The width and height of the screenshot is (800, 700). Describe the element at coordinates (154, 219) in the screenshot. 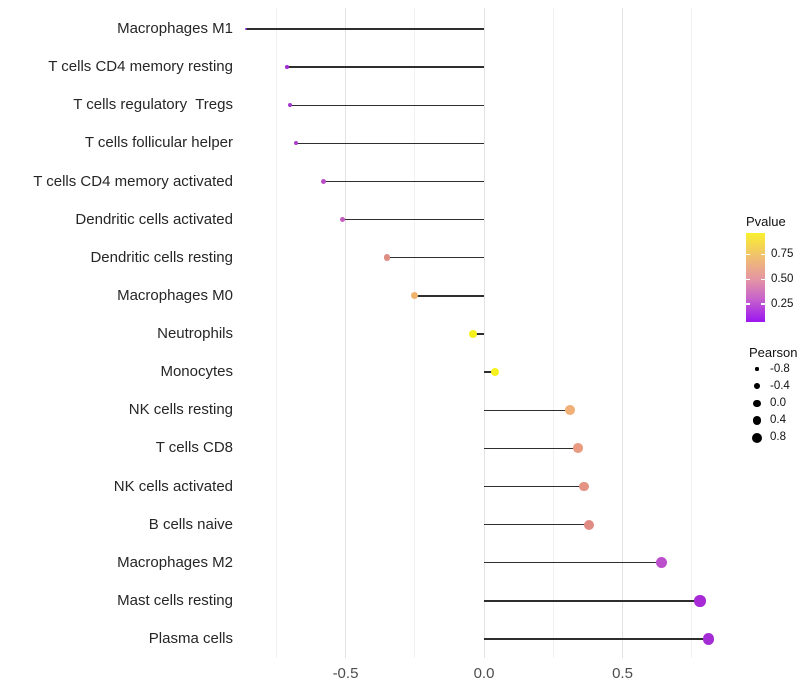

I see `category-label: Dendritic cells activated` at that location.